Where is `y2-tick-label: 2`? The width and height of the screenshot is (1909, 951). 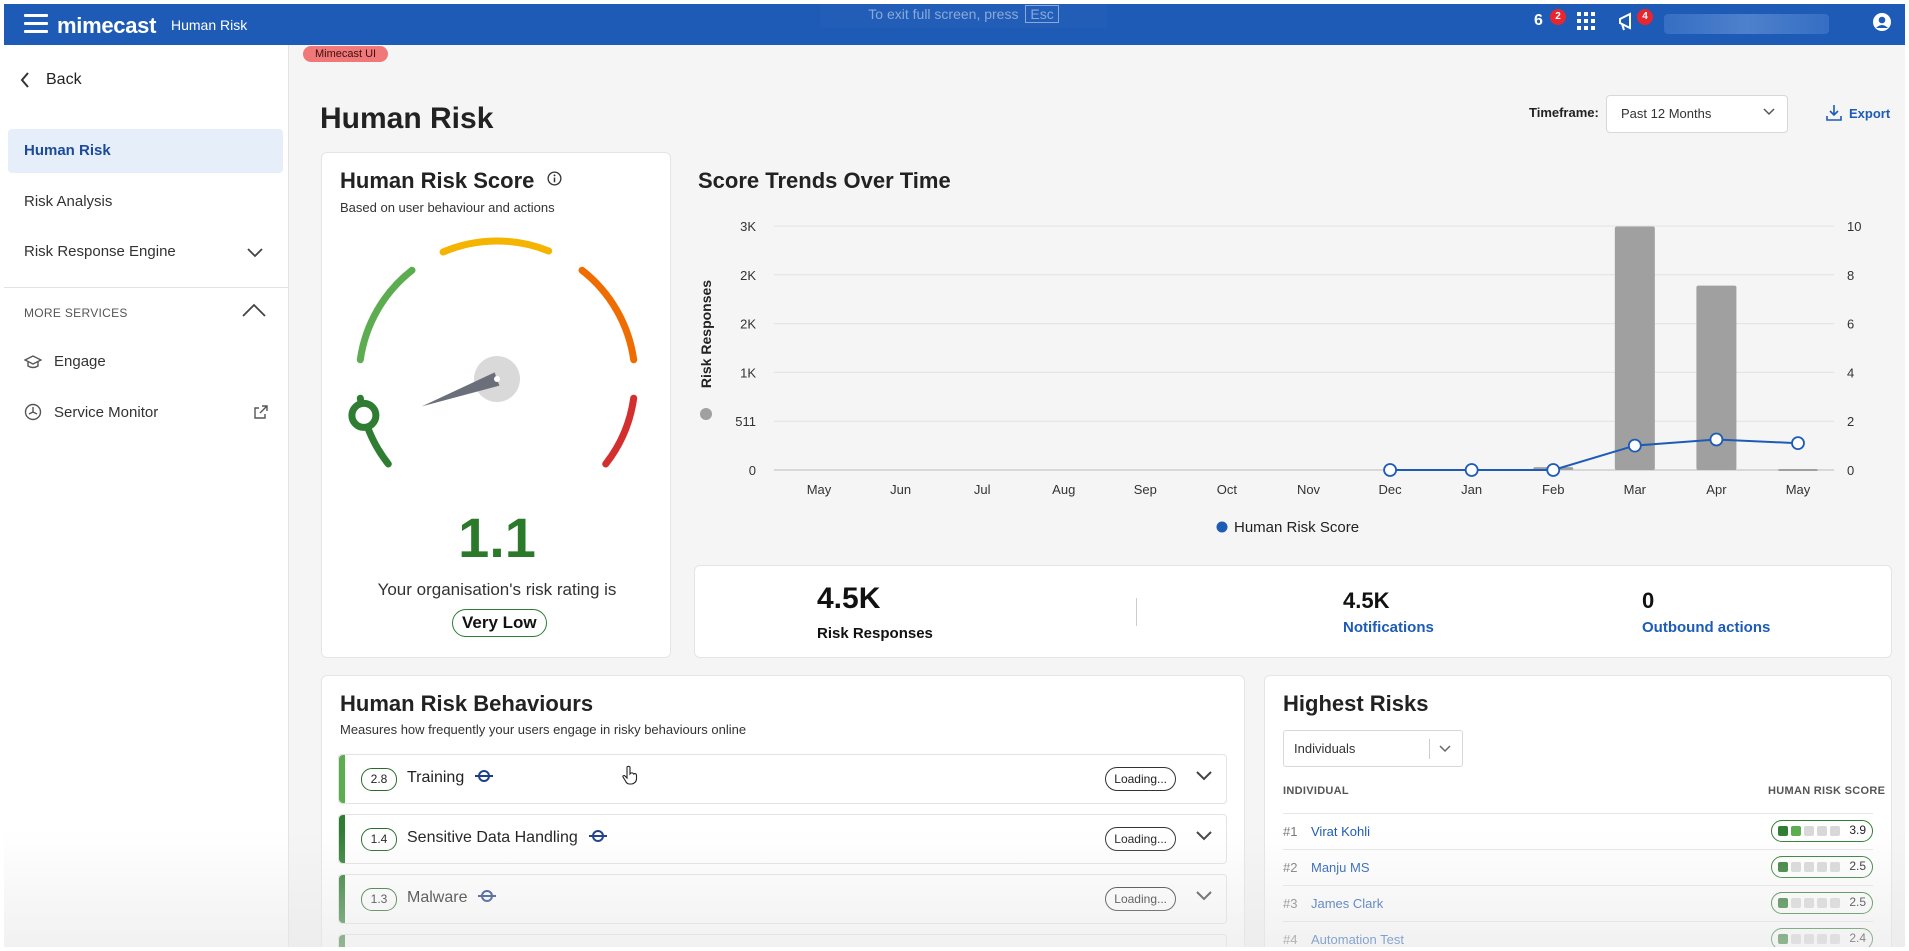 y2-tick-label: 2 is located at coordinates (1850, 421).